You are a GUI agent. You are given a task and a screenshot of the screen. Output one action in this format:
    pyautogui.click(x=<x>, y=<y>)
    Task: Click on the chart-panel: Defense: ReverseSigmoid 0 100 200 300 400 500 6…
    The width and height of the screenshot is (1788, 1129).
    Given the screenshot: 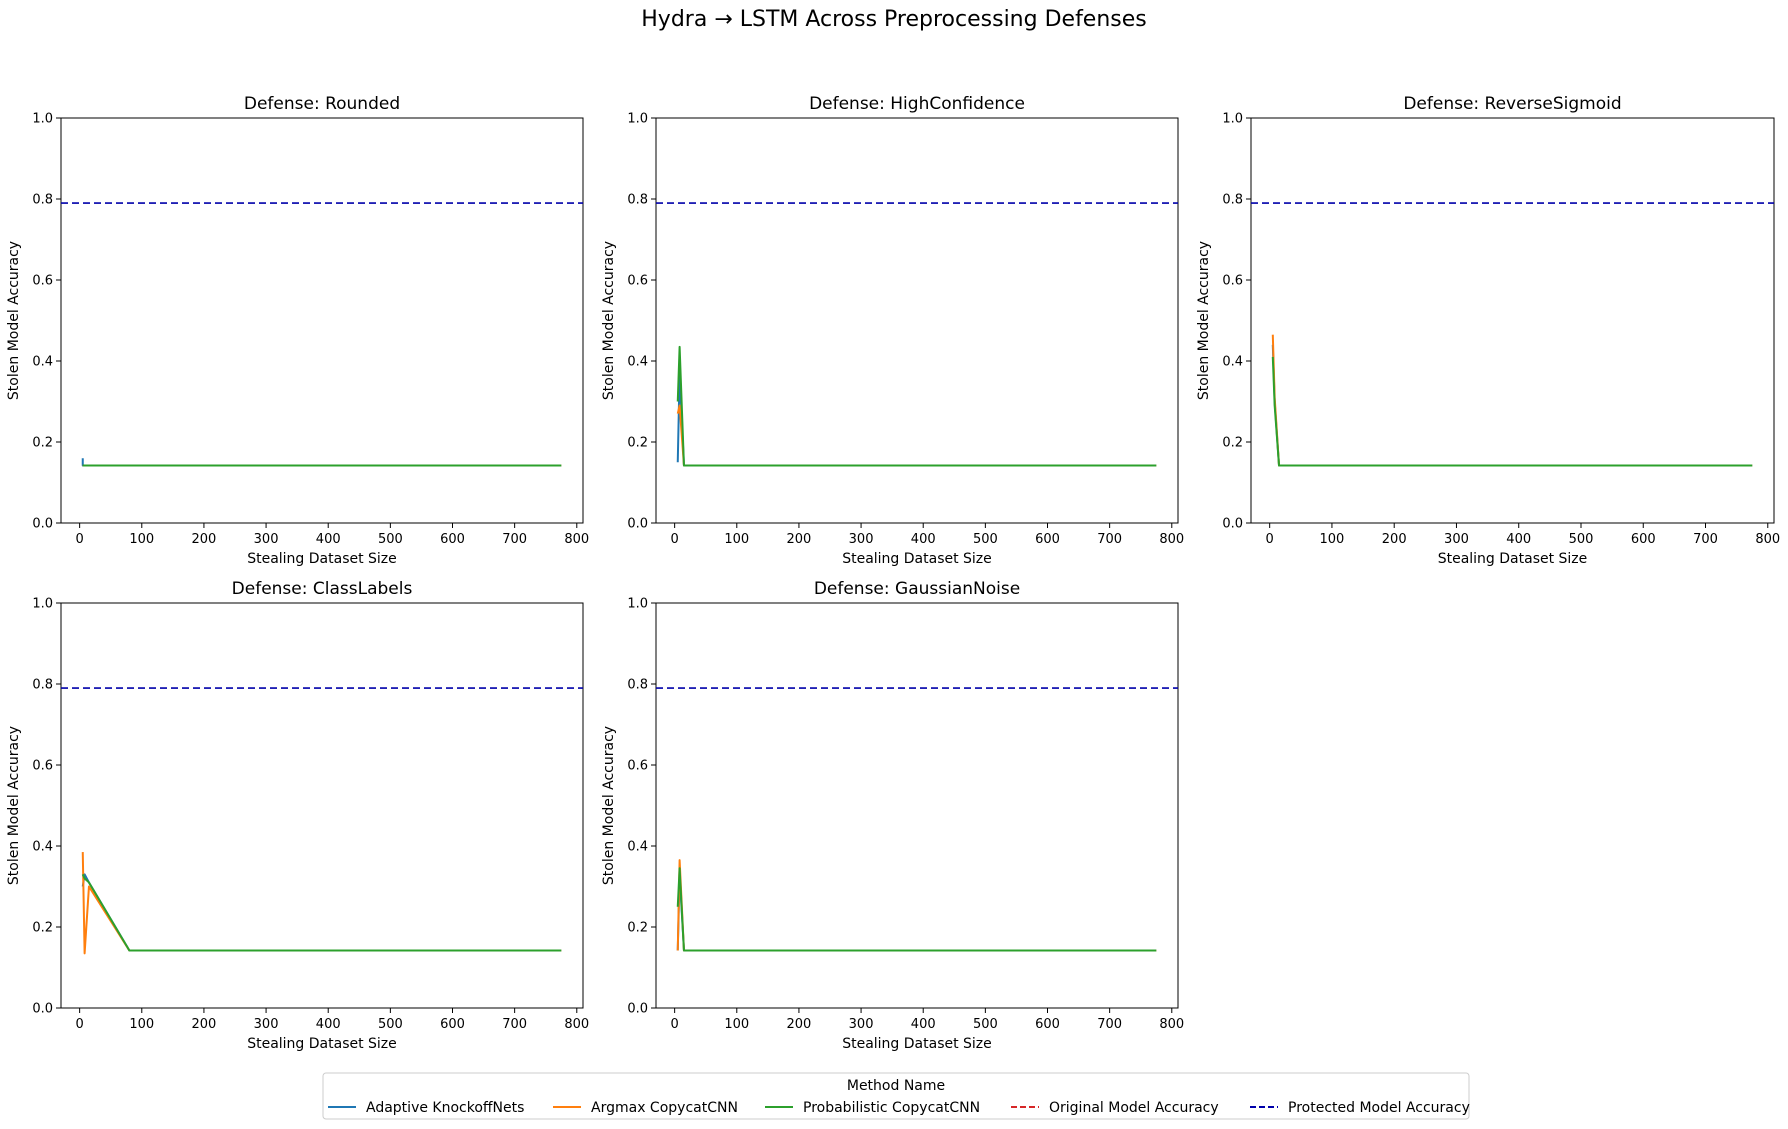 What is the action you would take?
    pyautogui.click(x=1488, y=330)
    